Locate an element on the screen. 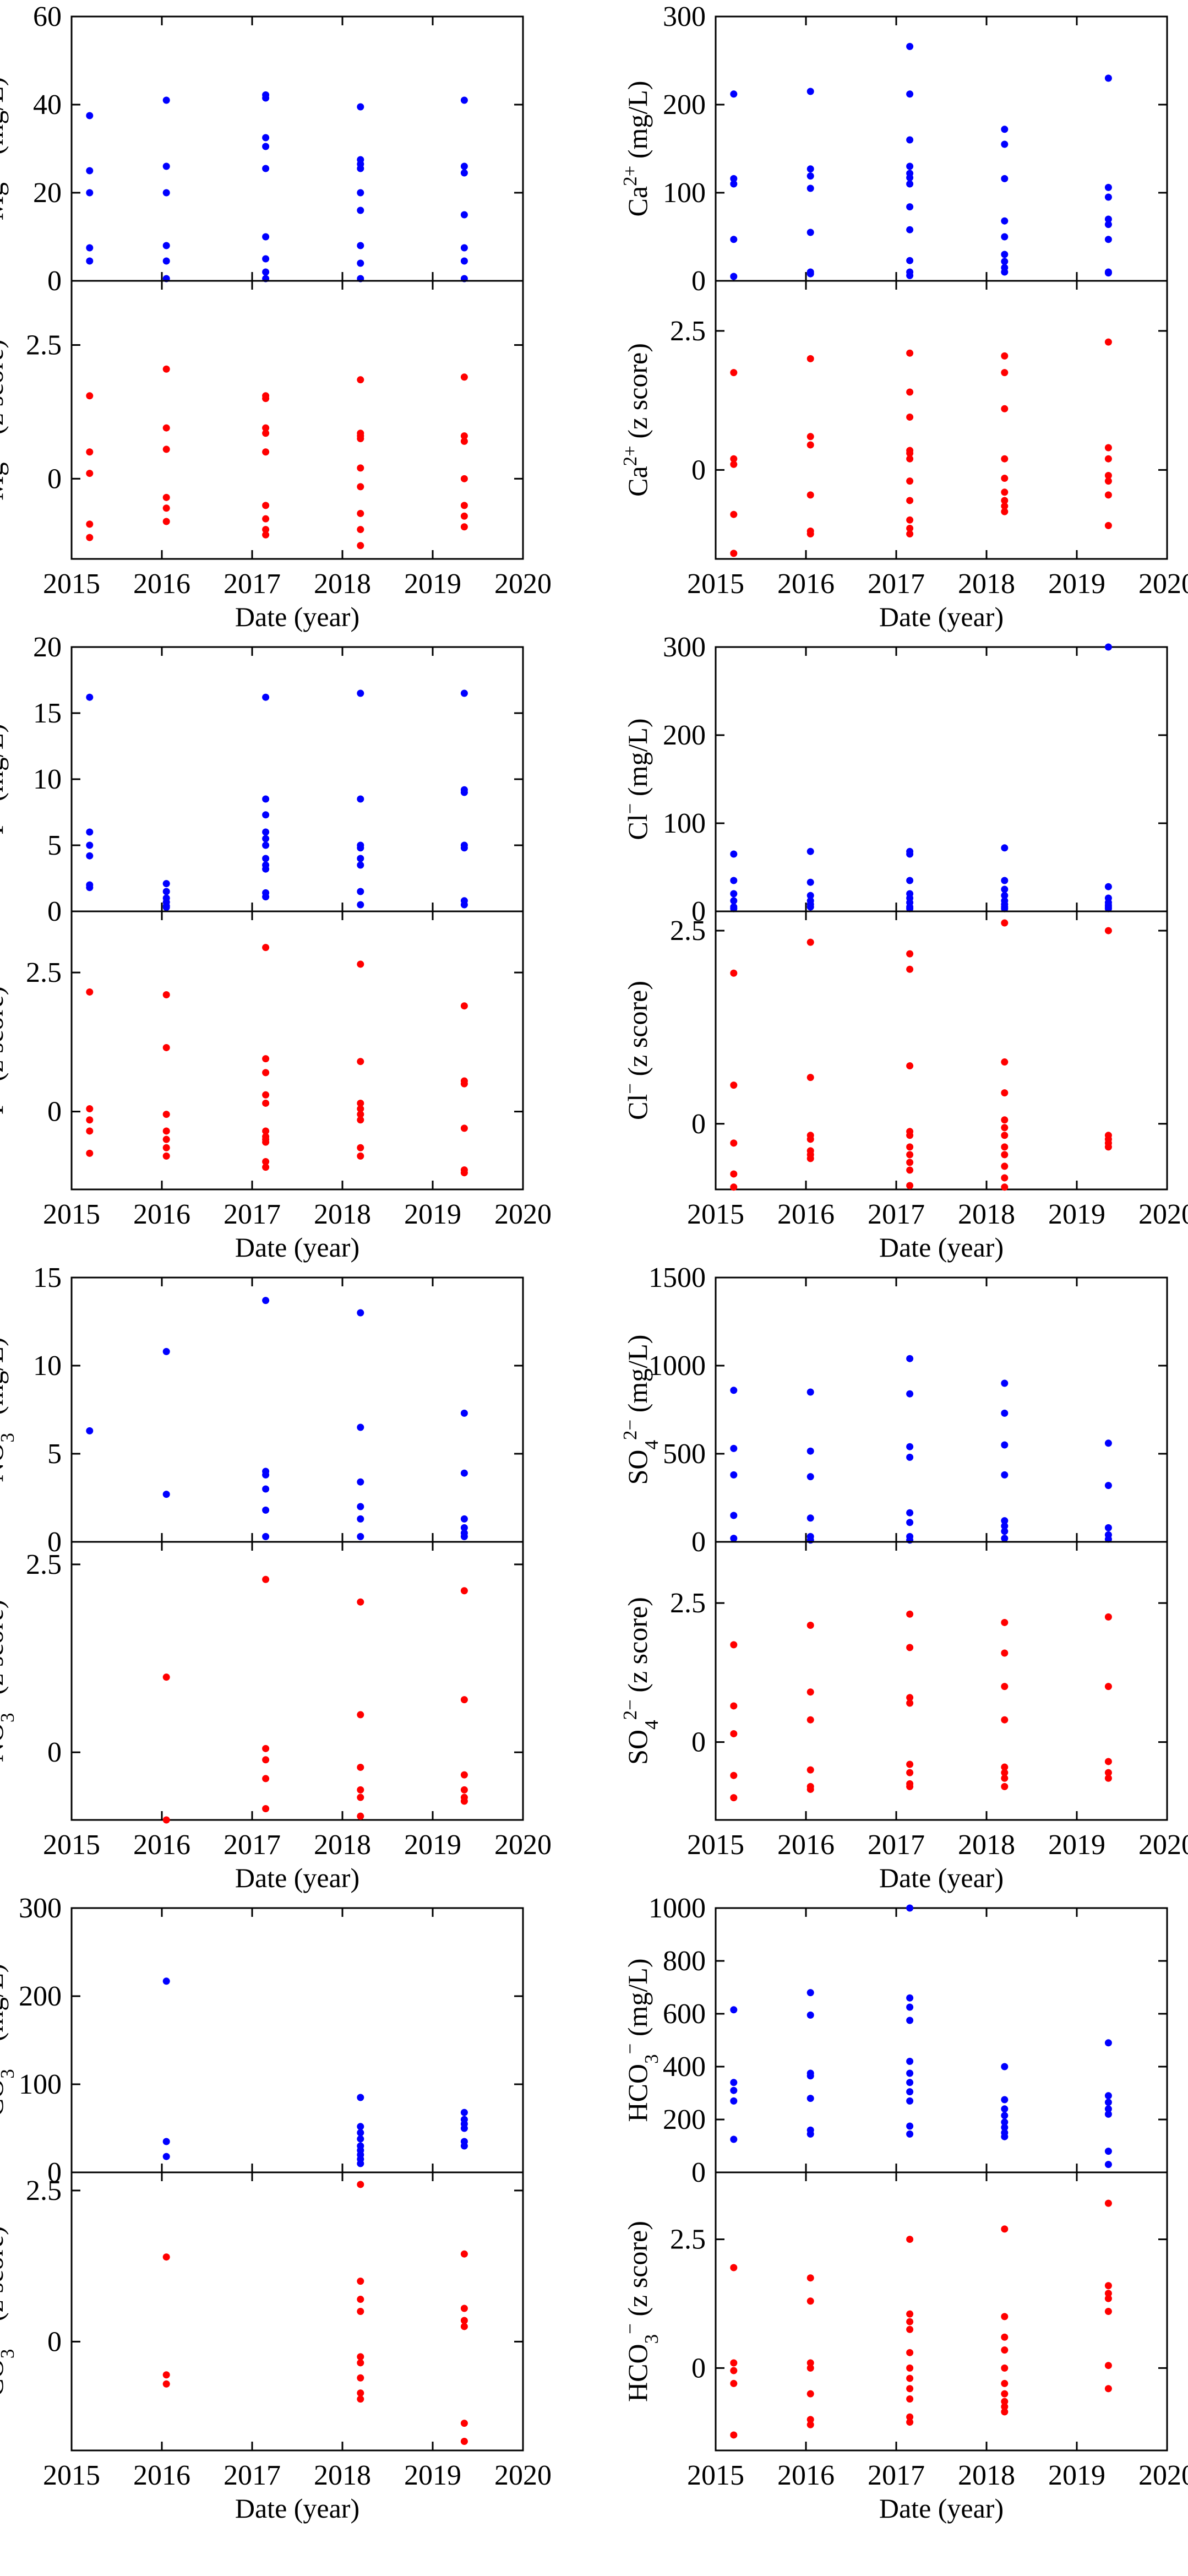  so4-top-ytick-label: 1500 is located at coordinates (677, 1278).